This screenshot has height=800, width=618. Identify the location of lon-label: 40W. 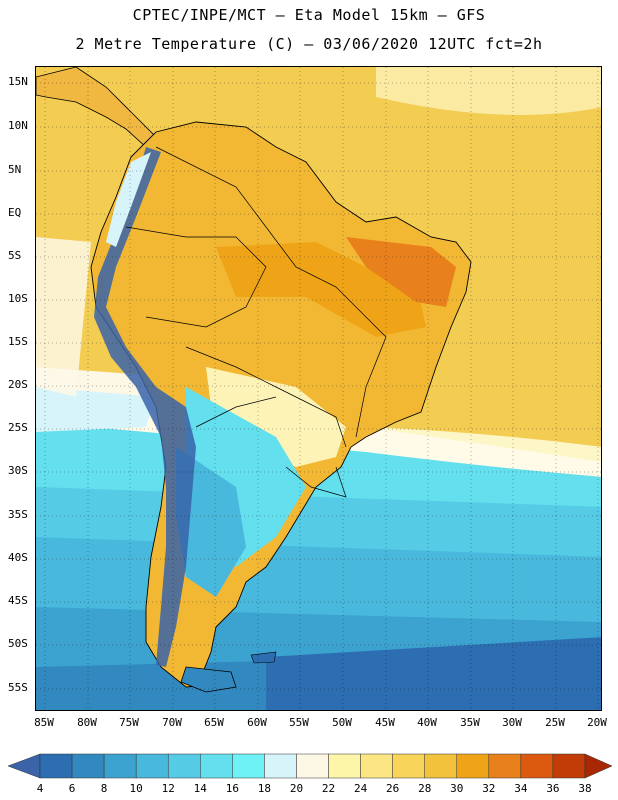
(427, 722).